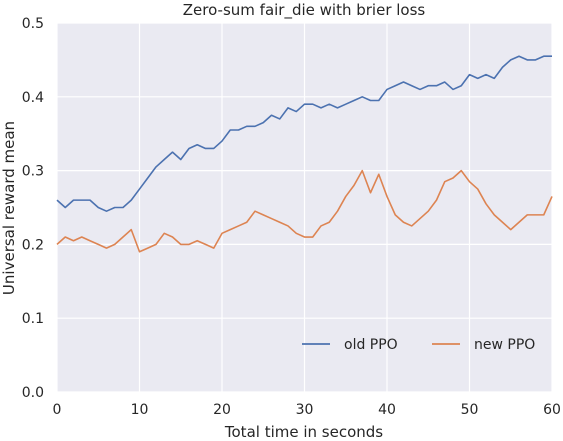 This screenshot has height=441, width=563. Describe the element at coordinates (33, 172) in the screenshot. I see `y-tick-label: 0.3` at that location.